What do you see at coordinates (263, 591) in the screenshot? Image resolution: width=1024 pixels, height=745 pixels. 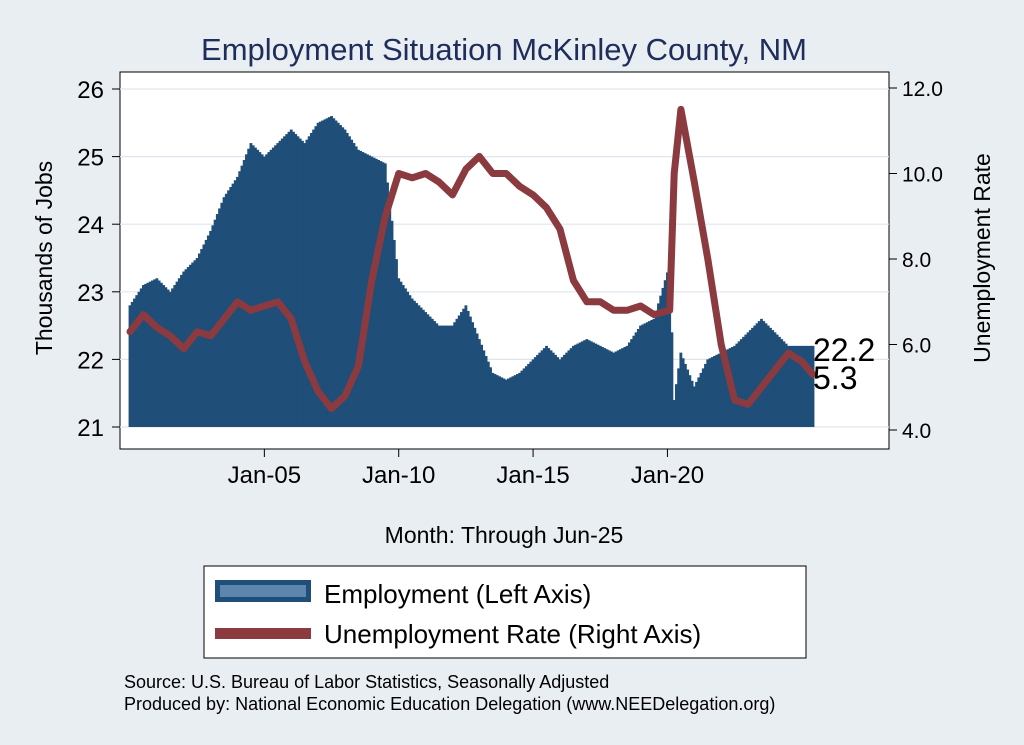 I see `legend-swatch-employment-inner` at bounding box center [263, 591].